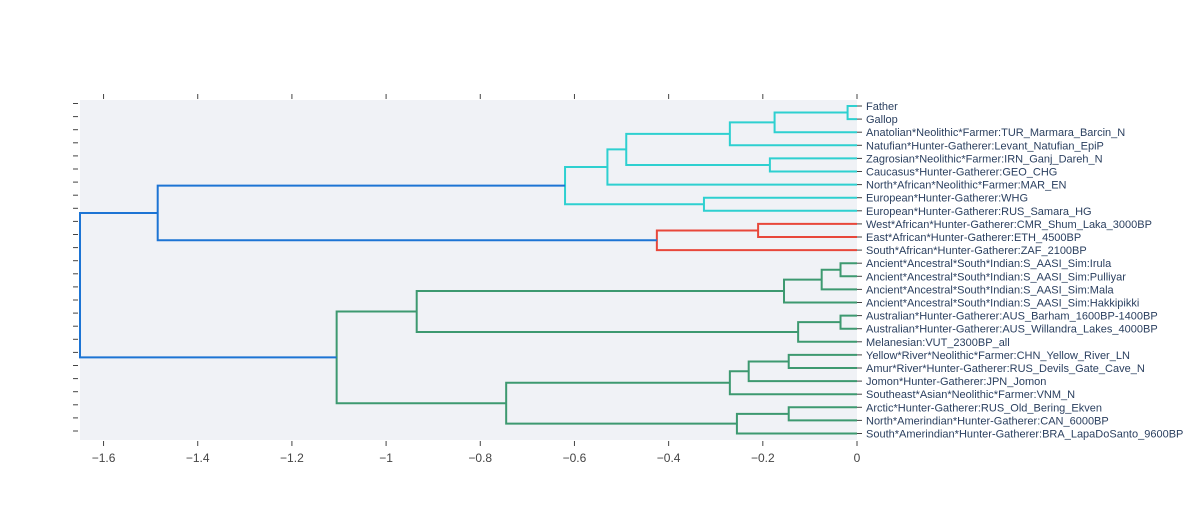  What do you see at coordinates (386, 458) in the screenshot?
I see `x-tick-label: −1` at bounding box center [386, 458].